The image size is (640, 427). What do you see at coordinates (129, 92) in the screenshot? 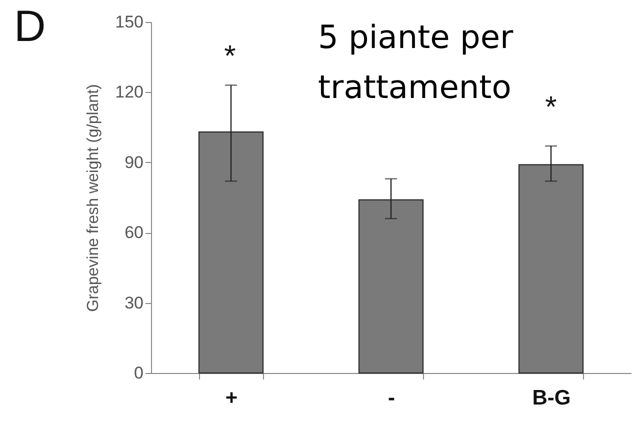
I see `y-tick-label: 120` at bounding box center [129, 92].